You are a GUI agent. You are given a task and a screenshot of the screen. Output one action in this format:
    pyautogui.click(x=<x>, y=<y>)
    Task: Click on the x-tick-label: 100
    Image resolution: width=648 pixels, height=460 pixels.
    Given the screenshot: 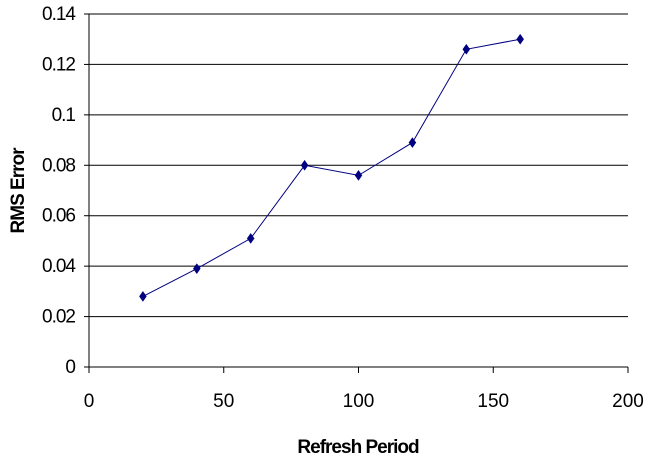 What is the action you would take?
    pyautogui.click(x=359, y=401)
    